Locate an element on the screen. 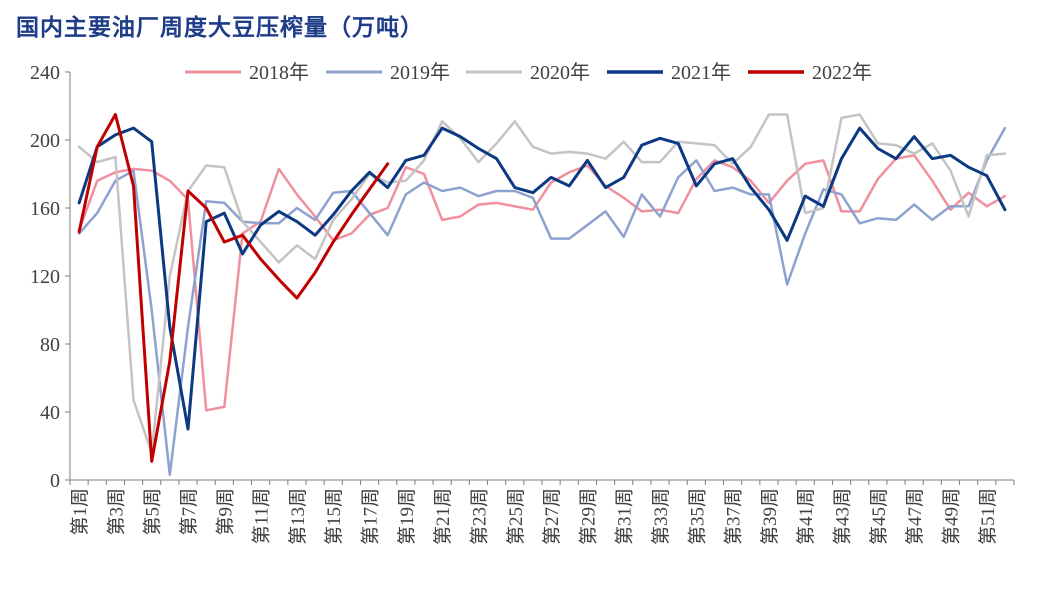 This screenshot has width=1044, height=590. legend-label: 2018年 is located at coordinates (279, 72).